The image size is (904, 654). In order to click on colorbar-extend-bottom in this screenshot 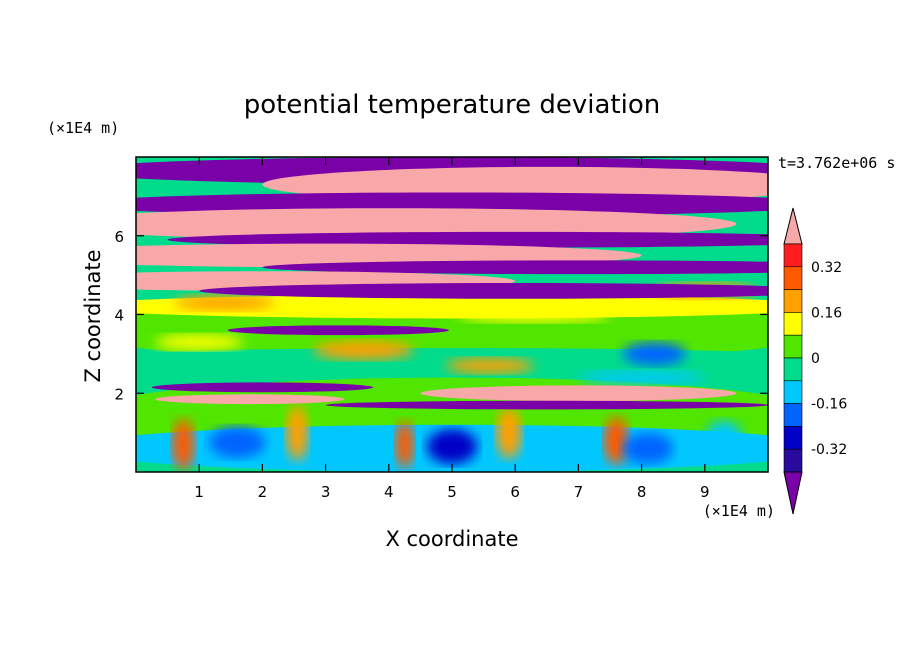, I will do `click(793, 493)`.